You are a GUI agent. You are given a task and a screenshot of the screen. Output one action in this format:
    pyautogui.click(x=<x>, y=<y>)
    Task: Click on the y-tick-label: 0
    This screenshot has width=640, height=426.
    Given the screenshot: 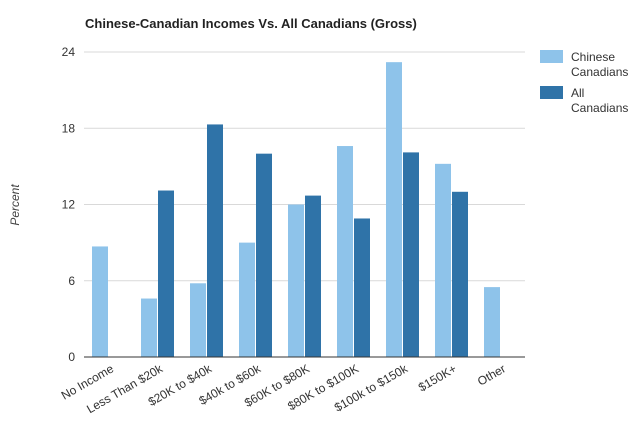 What is the action you would take?
    pyautogui.click(x=71, y=357)
    